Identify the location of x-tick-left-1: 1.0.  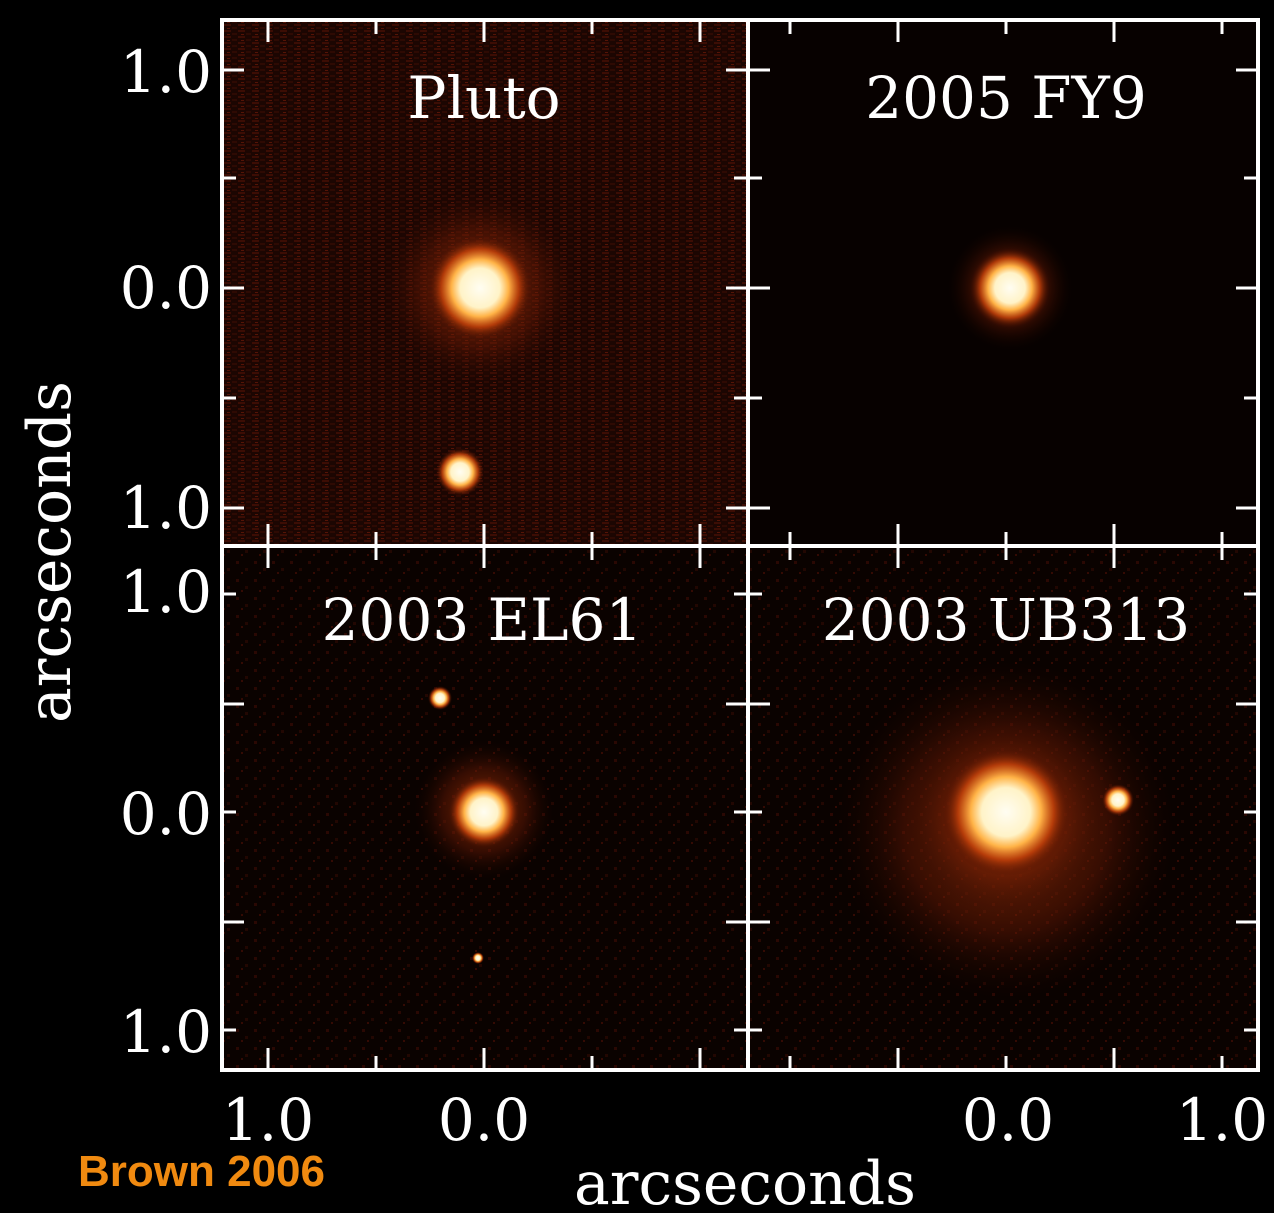
(268, 1120).